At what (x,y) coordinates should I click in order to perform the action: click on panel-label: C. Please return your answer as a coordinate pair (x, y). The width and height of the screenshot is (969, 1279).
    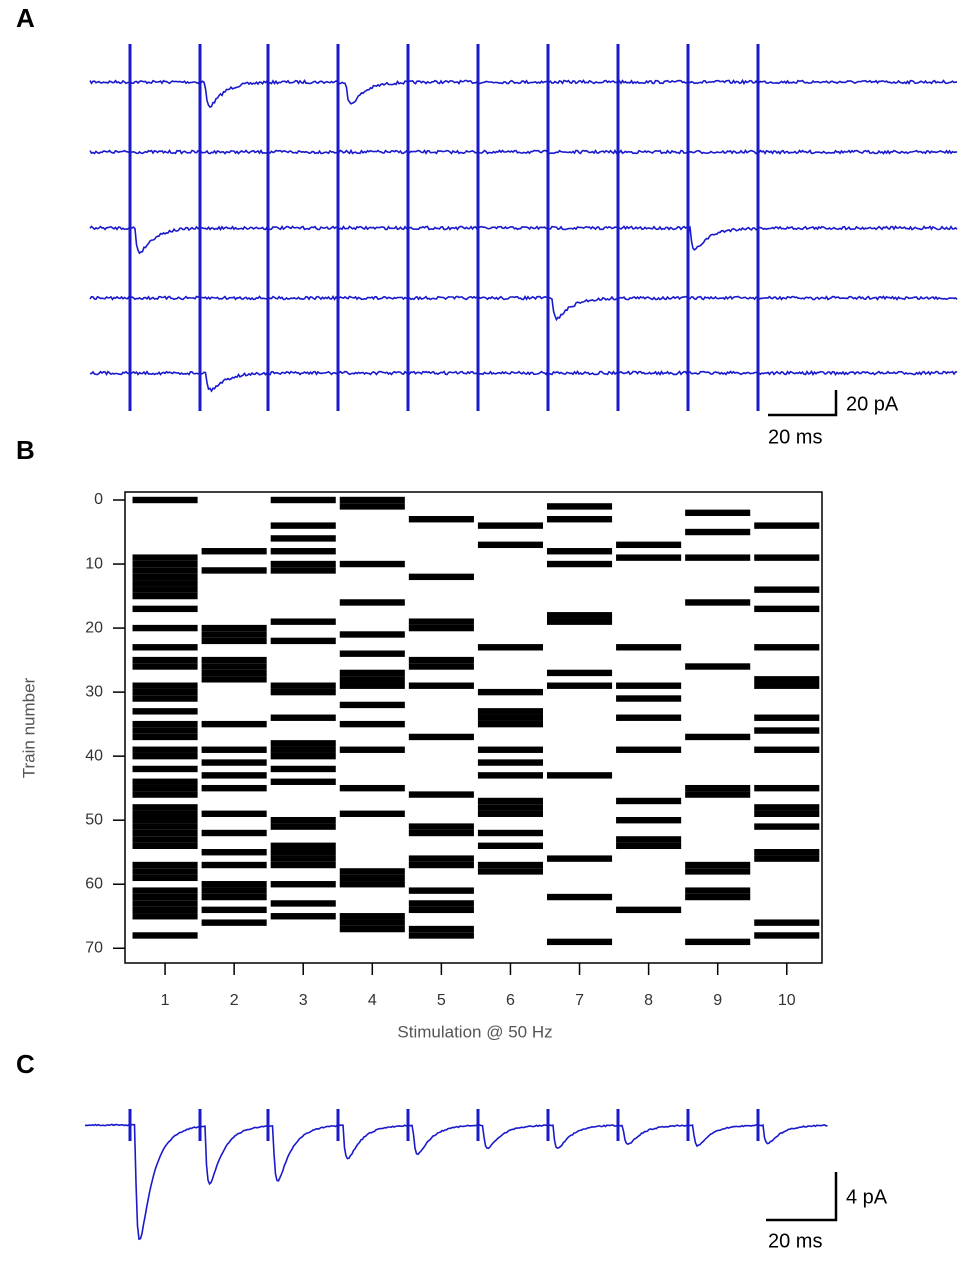
    Looking at the image, I should click on (25, 1064).